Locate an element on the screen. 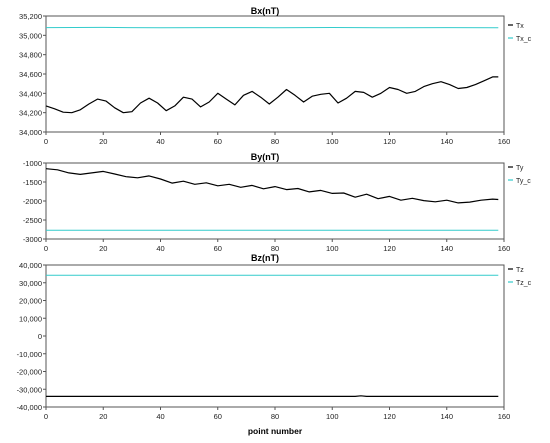  x-axis-label: point number is located at coordinates (275, 431).